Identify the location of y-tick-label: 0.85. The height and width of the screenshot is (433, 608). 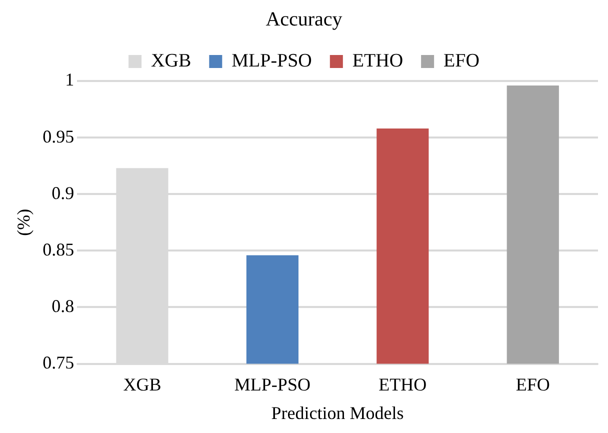
(58, 249).